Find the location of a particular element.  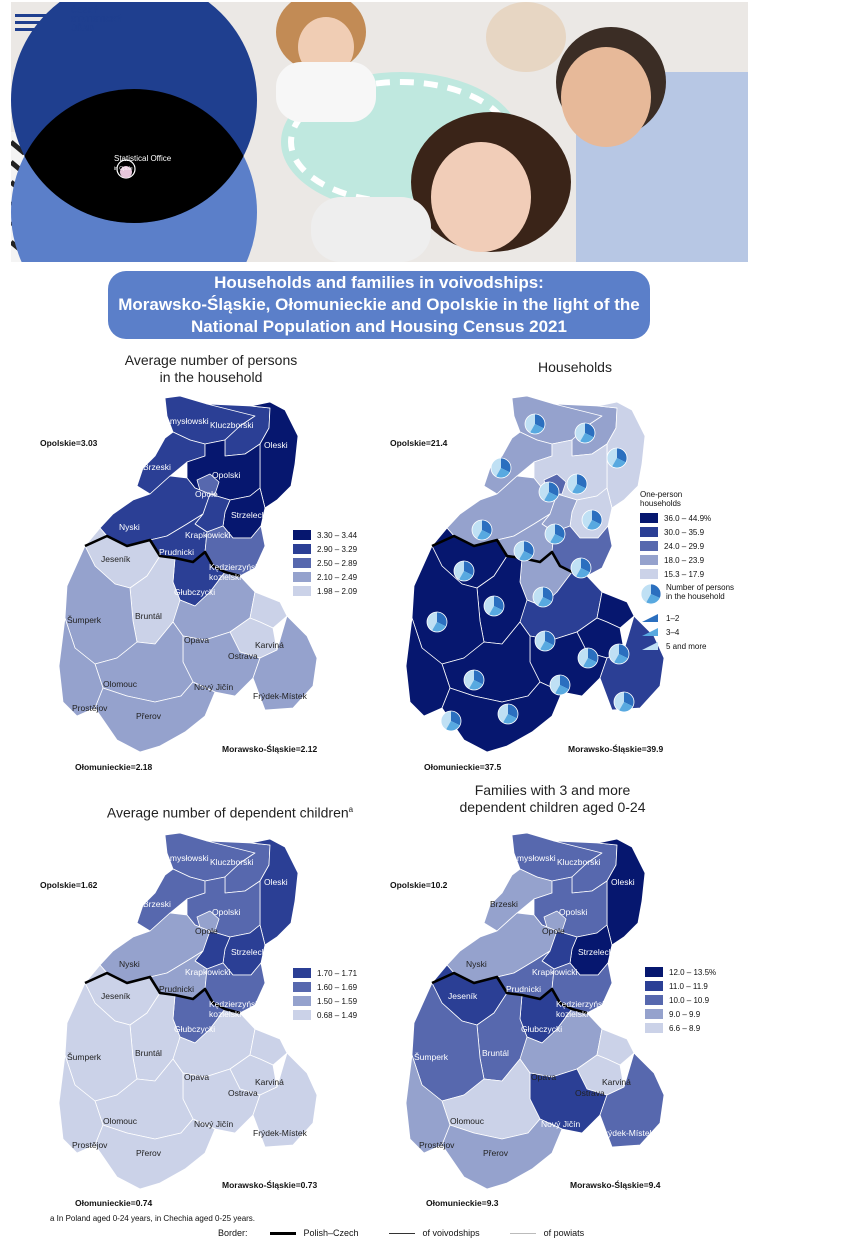

legend-label: 9.0 – 9.9 is located at coordinates (685, 1014).